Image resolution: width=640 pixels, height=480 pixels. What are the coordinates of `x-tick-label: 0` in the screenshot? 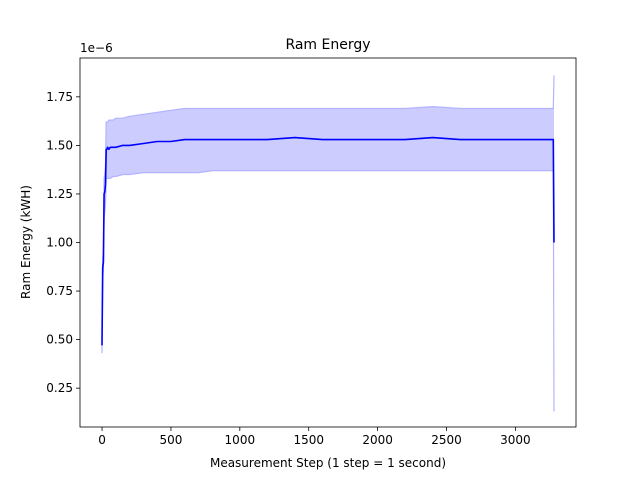 It's located at (102, 440).